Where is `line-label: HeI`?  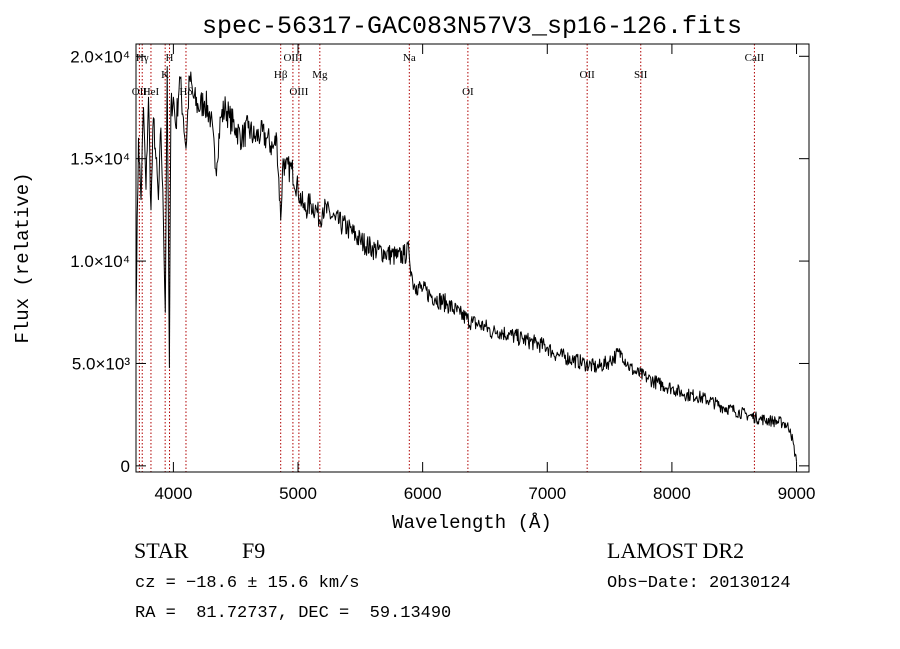
line-label: HeI is located at coordinates (151, 92).